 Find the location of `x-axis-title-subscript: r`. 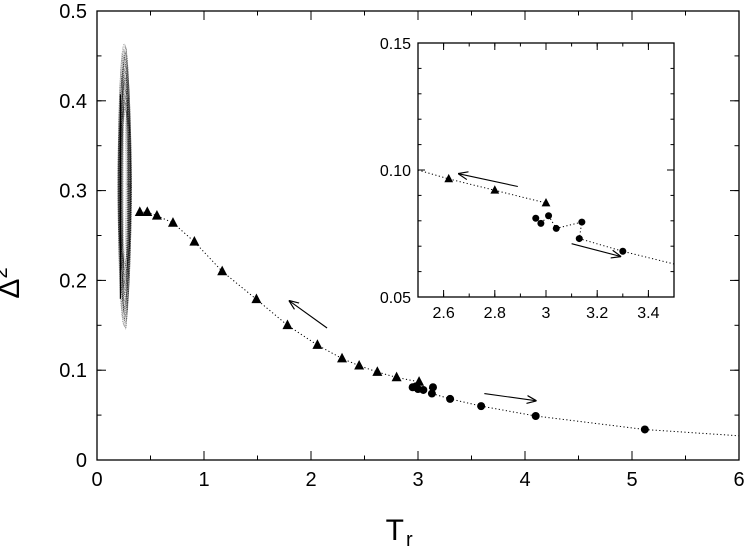

x-axis-title-subscript: r is located at coordinates (409, 537).